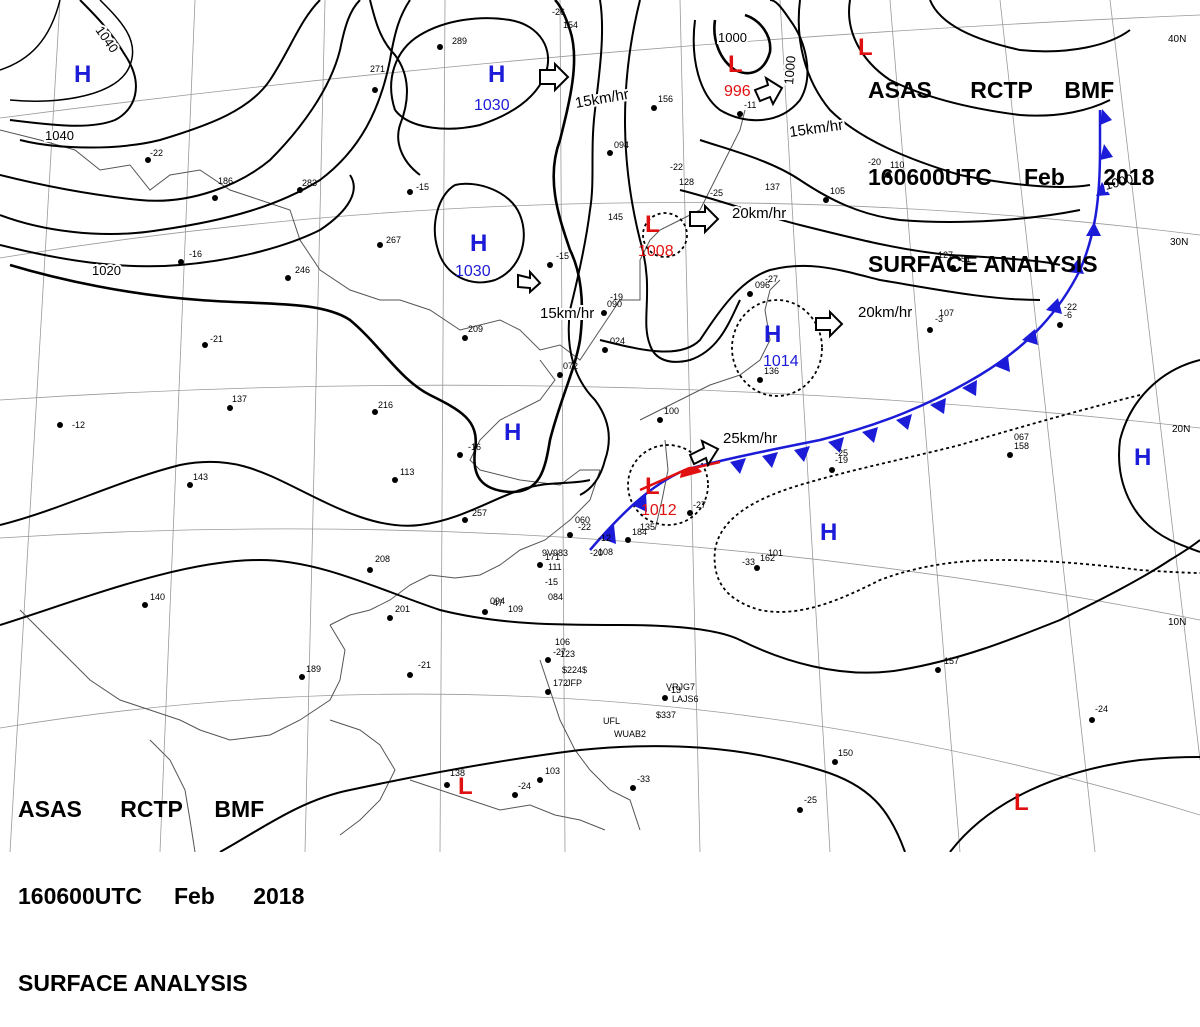 This screenshot has height=1027, width=1200. What do you see at coordinates (671, 411) in the screenshot?
I see `station-label: 100` at bounding box center [671, 411].